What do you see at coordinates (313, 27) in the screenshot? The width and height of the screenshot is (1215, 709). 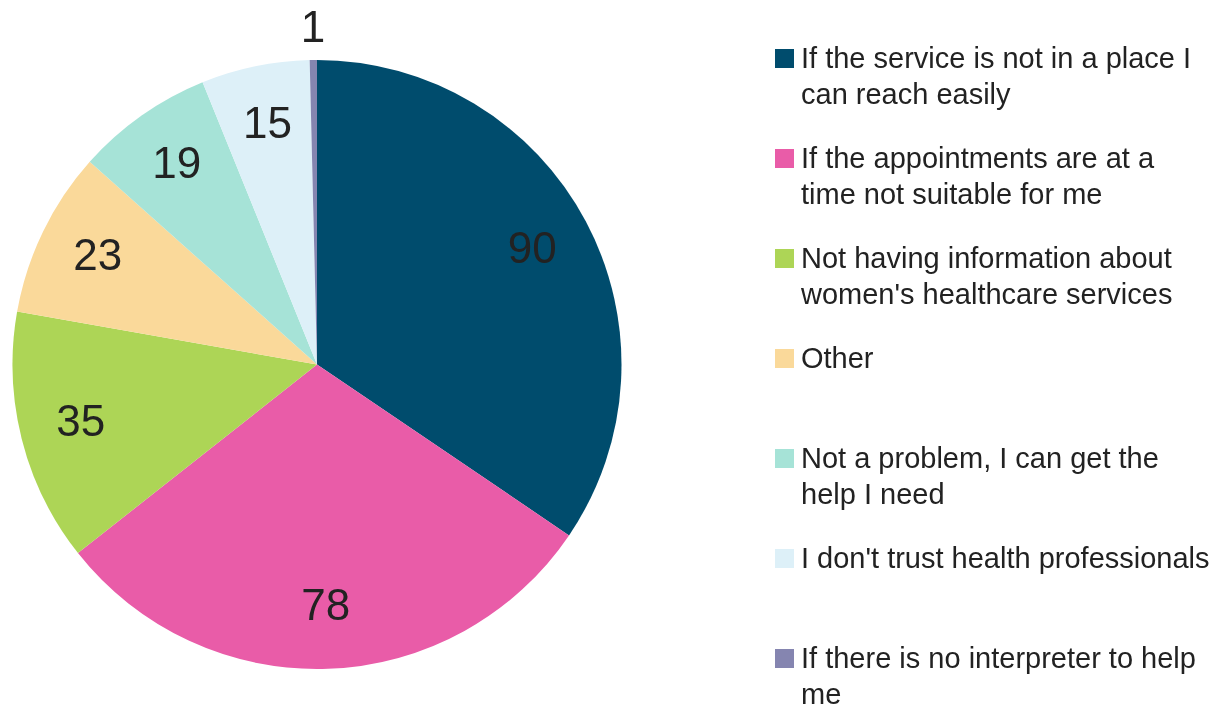 I see `data-label: 1` at bounding box center [313, 27].